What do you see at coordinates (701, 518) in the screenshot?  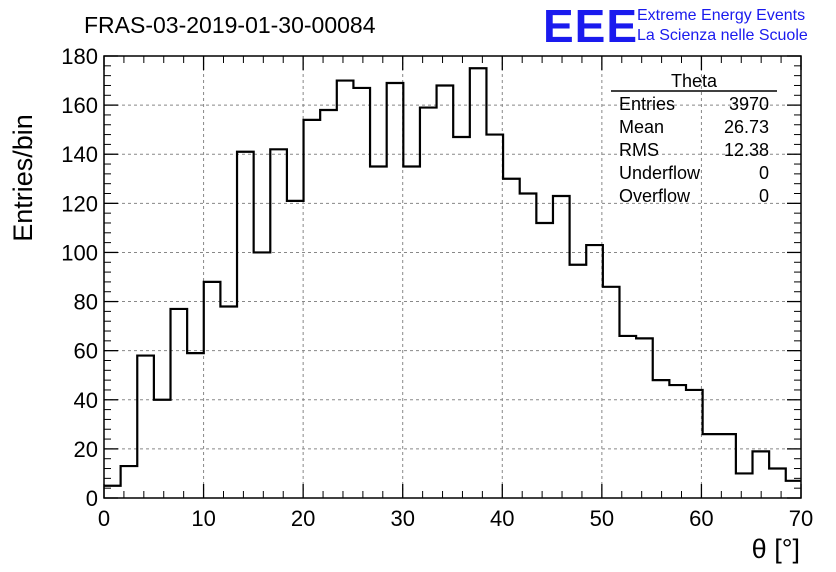 I see `x-tick-label: 60` at bounding box center [701, 518].